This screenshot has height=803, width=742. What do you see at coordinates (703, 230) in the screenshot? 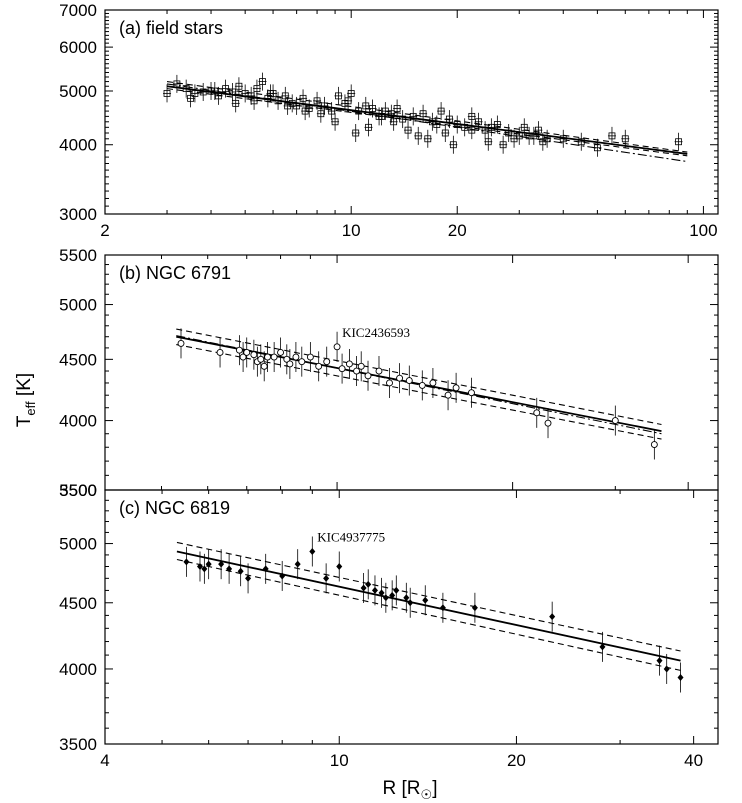
I see `x-tick-label: 100` at bounding box center [703, 230].